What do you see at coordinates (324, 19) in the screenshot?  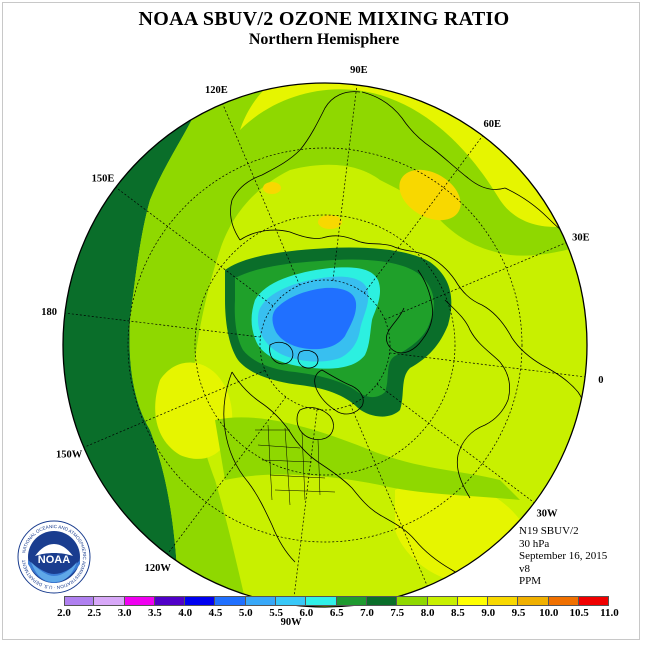 I see `map-title: NOAA SBUV/2 OZONE MIXING RATIO` at bounding box center [324, 19].